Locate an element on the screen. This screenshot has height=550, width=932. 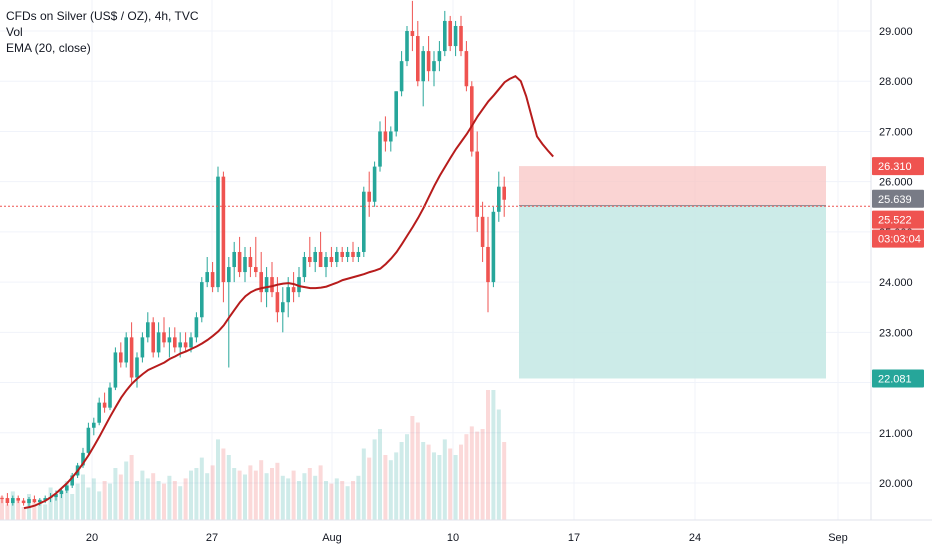
y-tick-label: 21.000 is located at coordinates (896, 434).